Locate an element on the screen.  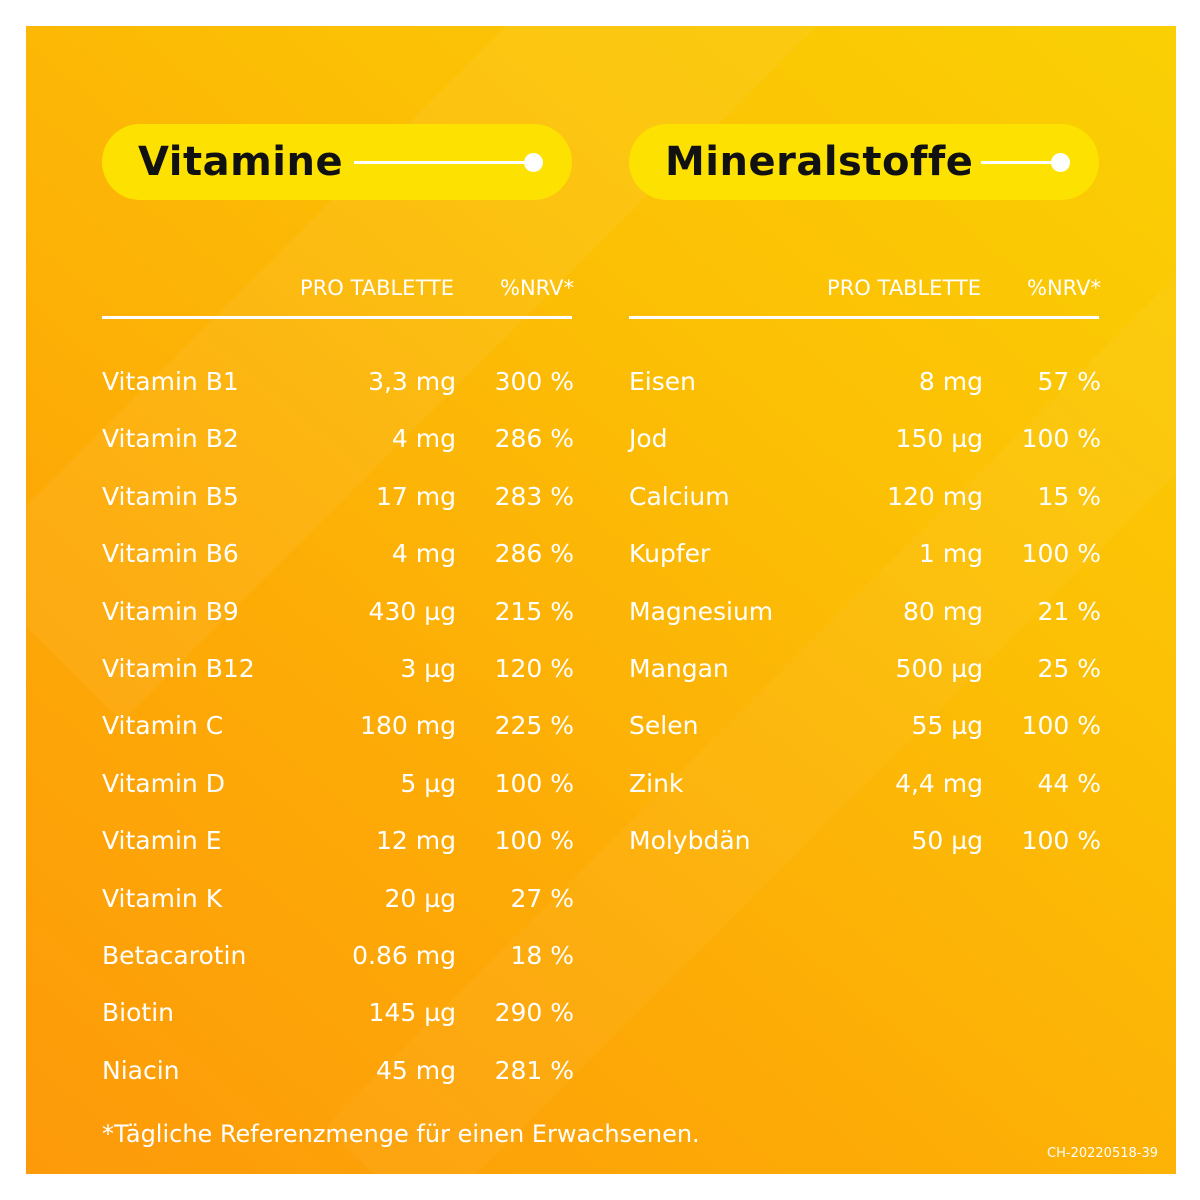
table-row: Niacin 45 mg 281 % is located at coordinates (338, 1071).